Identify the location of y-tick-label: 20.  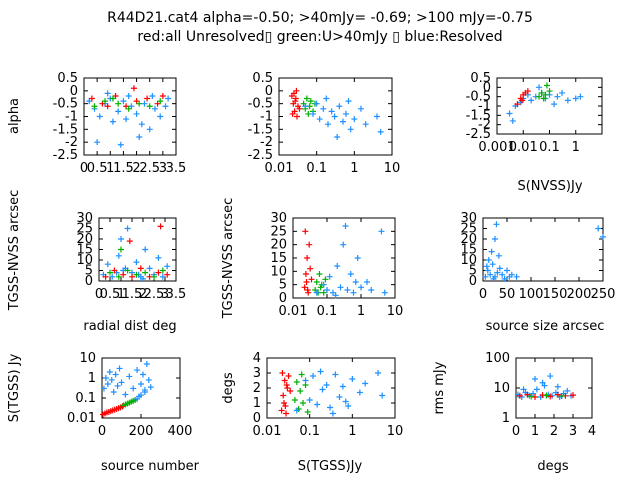
(468, 239).